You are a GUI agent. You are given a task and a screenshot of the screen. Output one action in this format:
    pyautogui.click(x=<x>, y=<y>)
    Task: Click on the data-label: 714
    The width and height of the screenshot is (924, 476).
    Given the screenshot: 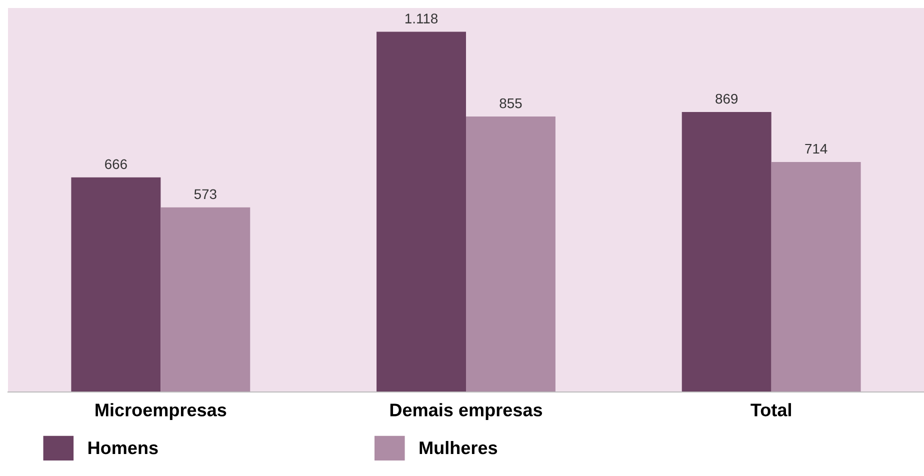 What is the action you would take?
    pyautogui.click(x=816, y=149)
    